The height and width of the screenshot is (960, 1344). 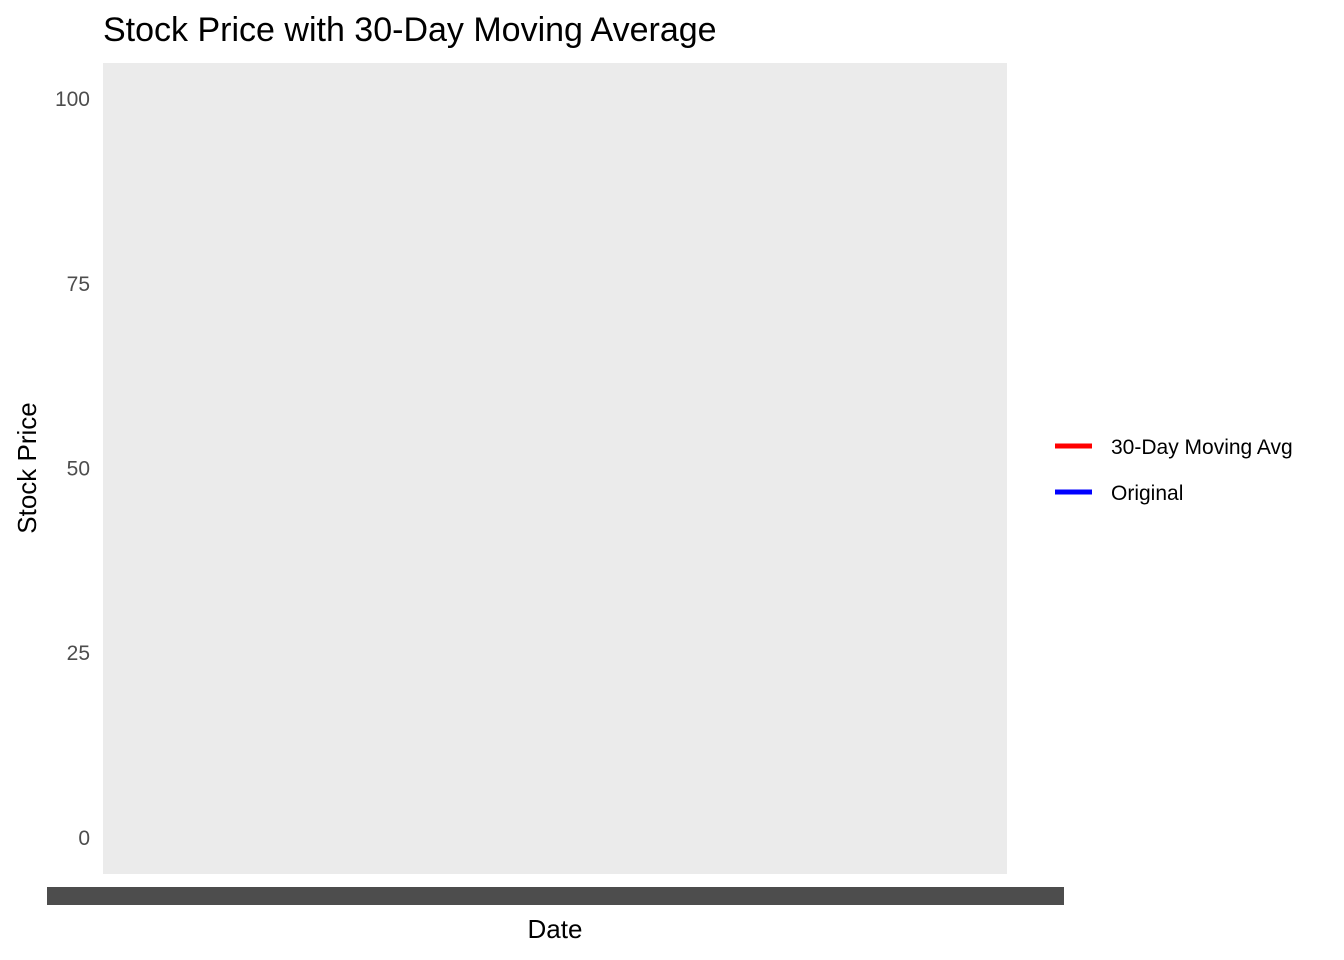 I want to click on y-tick-label: 100, so click(x=72, y=99).